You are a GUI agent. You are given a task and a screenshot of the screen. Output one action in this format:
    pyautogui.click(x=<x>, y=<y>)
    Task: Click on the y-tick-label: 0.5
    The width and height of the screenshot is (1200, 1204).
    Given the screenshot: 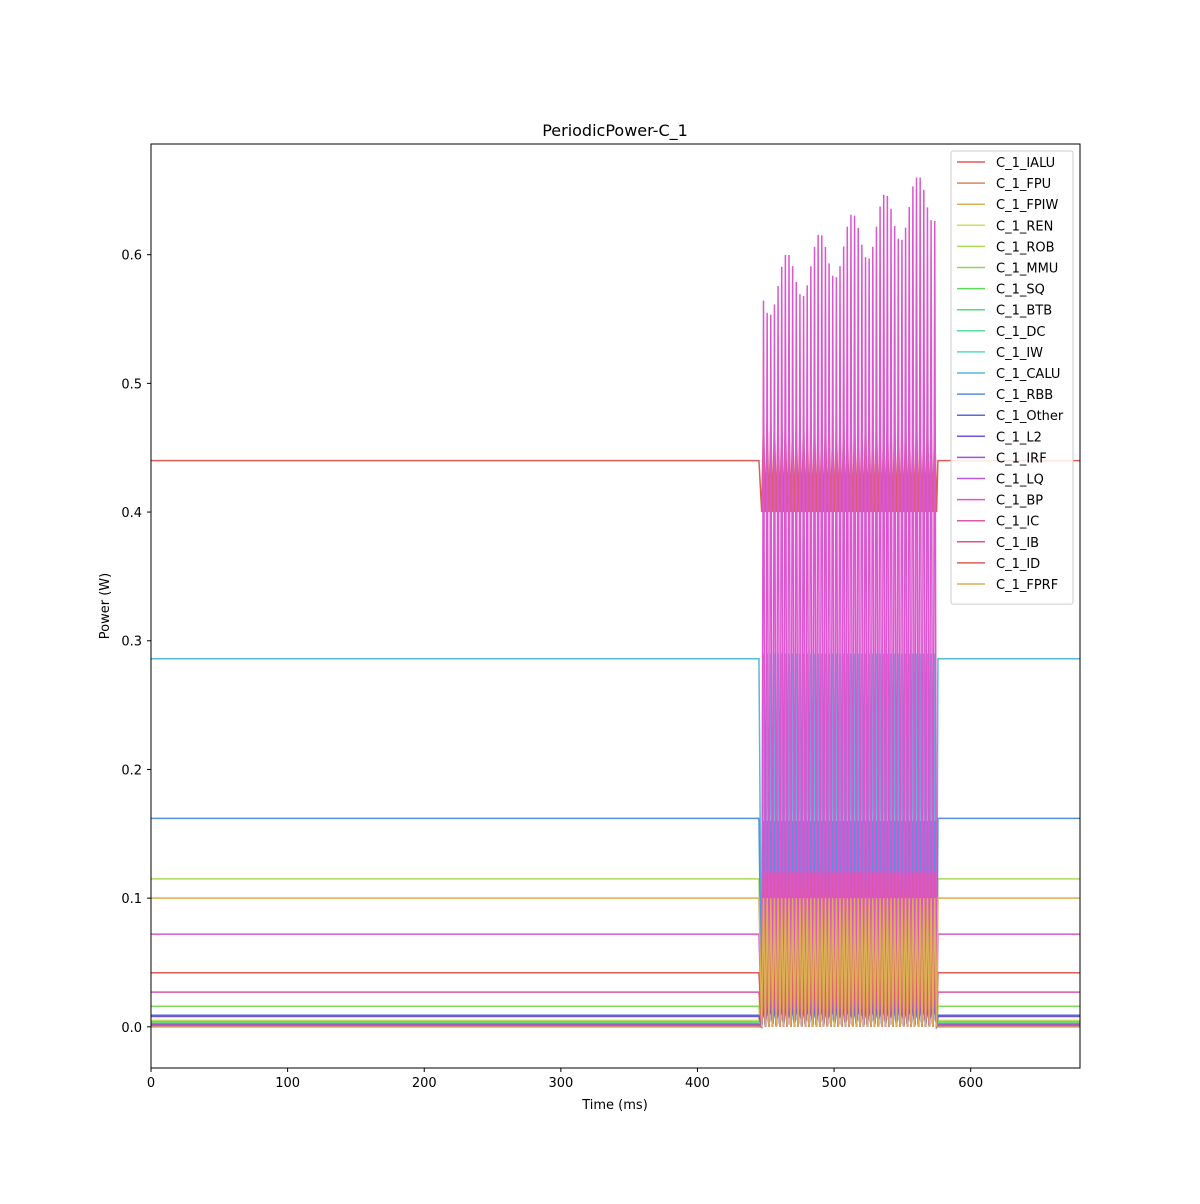 What is the action you would take?
    pyautogui.click(x=131, y=384)
    